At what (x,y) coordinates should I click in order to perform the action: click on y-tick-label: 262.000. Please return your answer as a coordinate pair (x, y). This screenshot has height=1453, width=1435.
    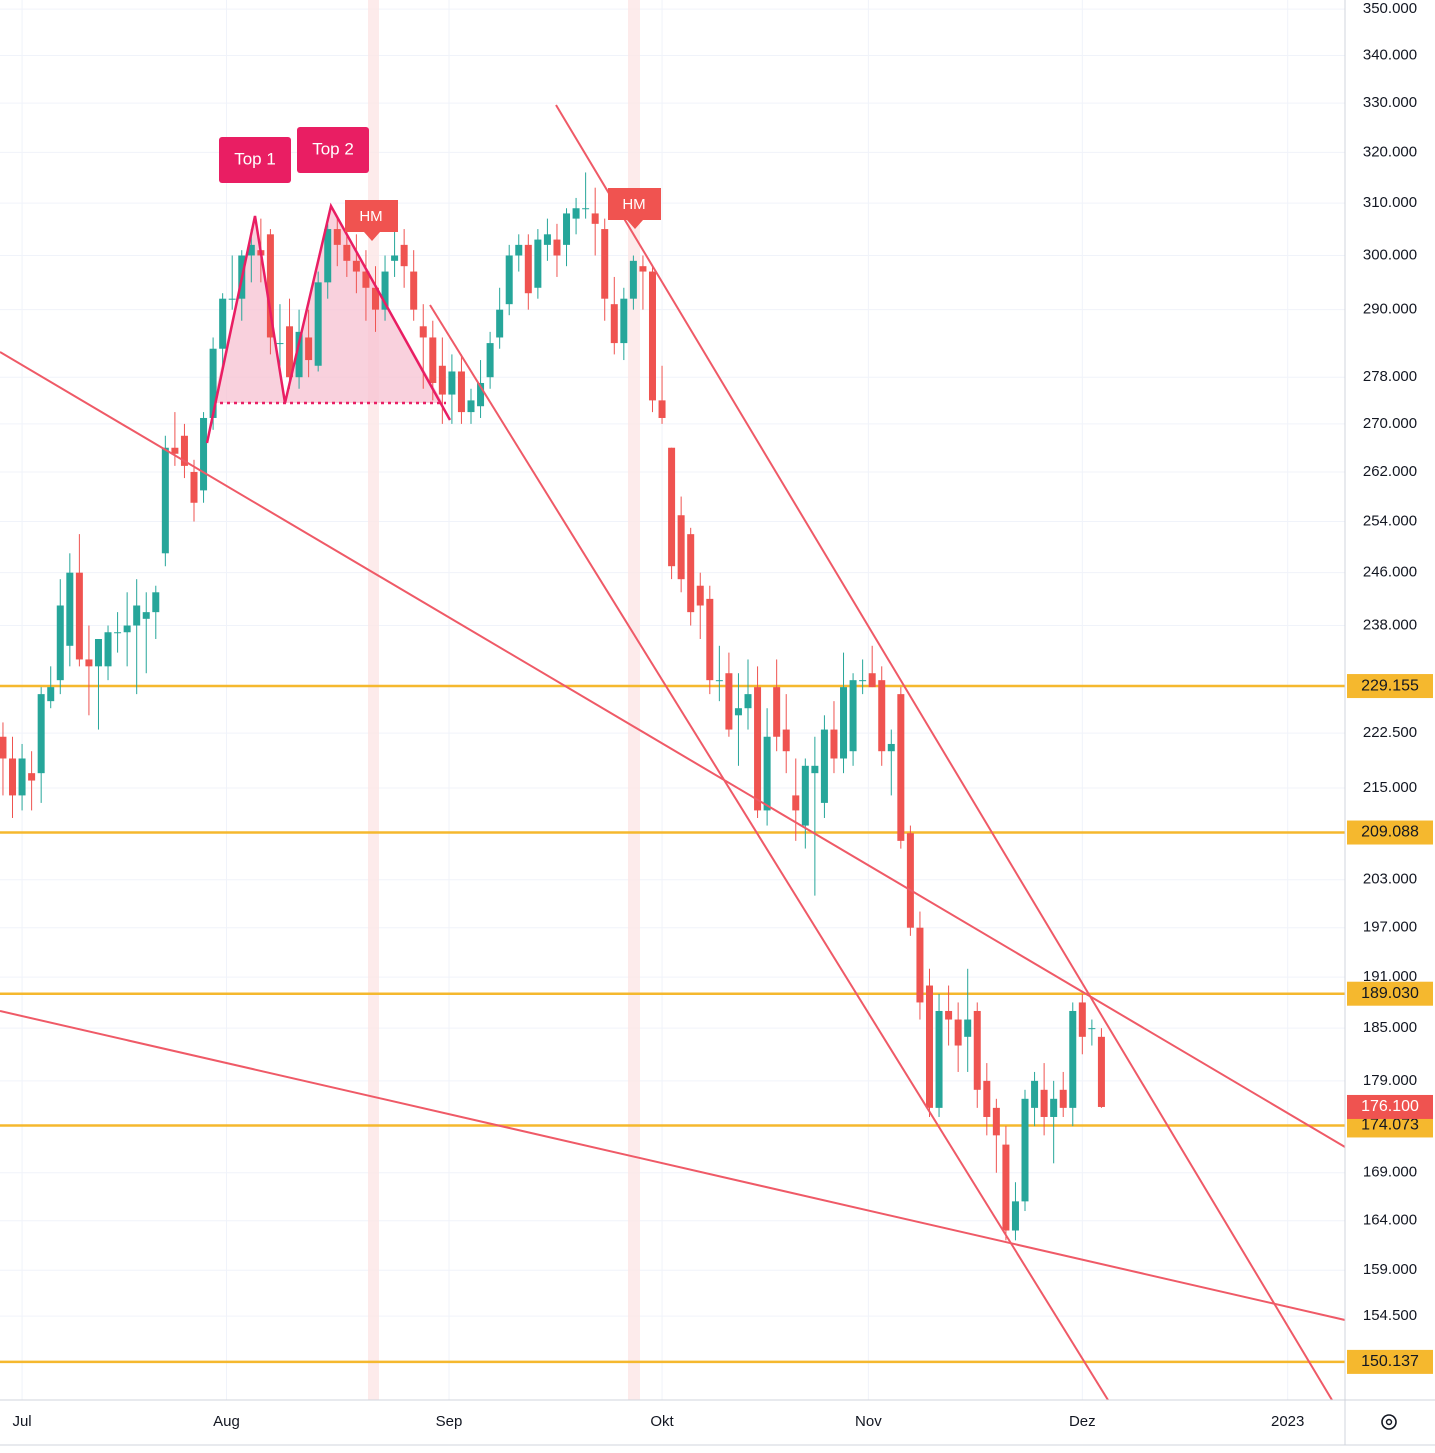
    Looking at the image, I should click on (1390, 471).